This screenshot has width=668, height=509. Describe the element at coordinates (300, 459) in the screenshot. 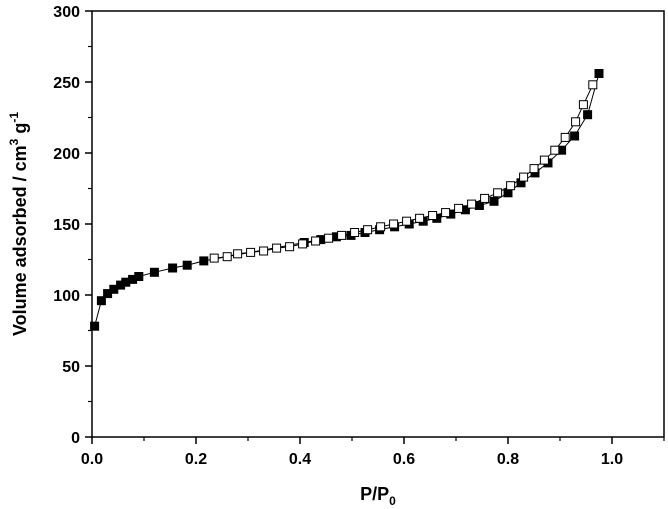

I see `x-tick-label: 0.4` at that location.